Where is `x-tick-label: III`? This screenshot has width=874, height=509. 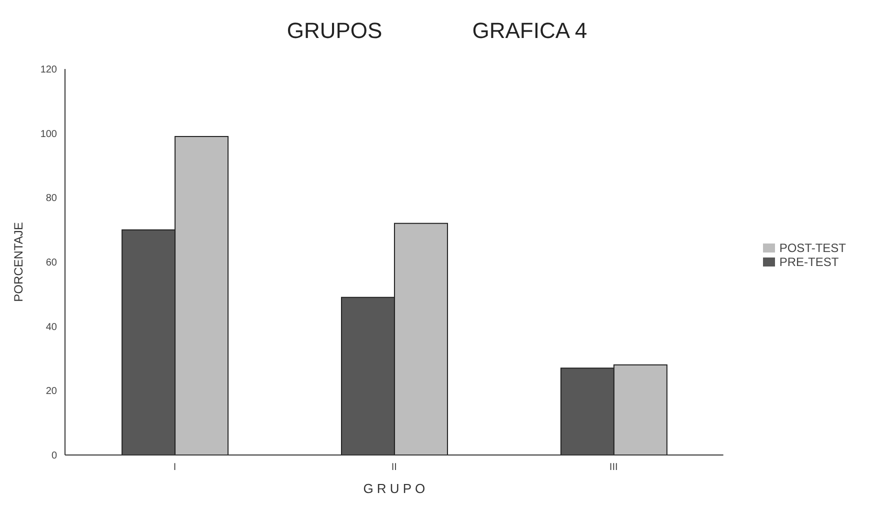
x-tick-label: III is located at coordinates (613, 468).